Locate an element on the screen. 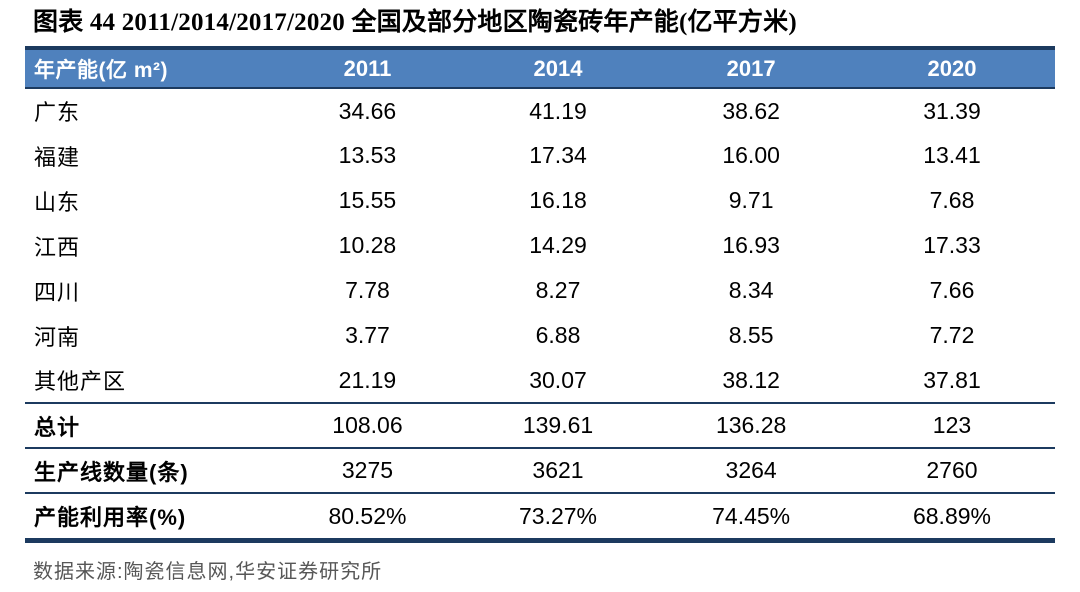 The image size is (1080, 592). cell-value: 38.62 is located at coordinates (751, 110).